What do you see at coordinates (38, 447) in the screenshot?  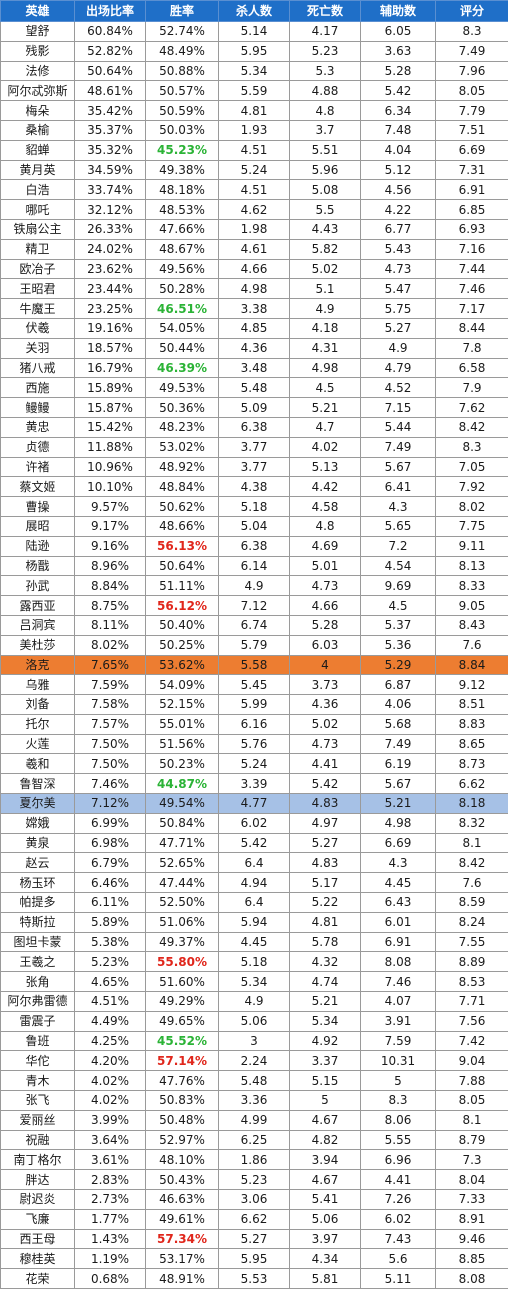 I see `cell-hero: 贞德` at bounding box center [38, 447].